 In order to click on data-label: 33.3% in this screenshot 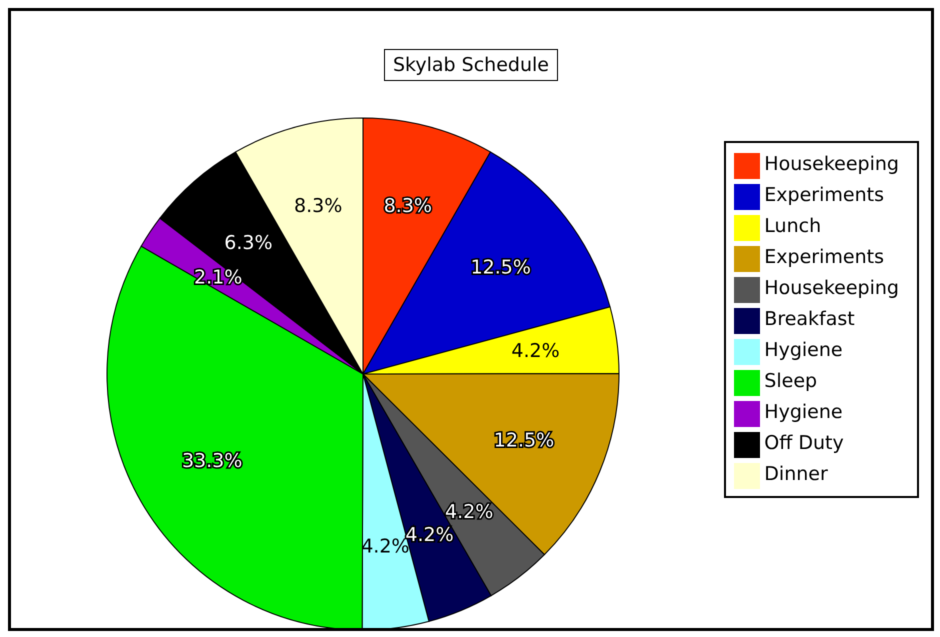, I will do `click(212, 461)`.